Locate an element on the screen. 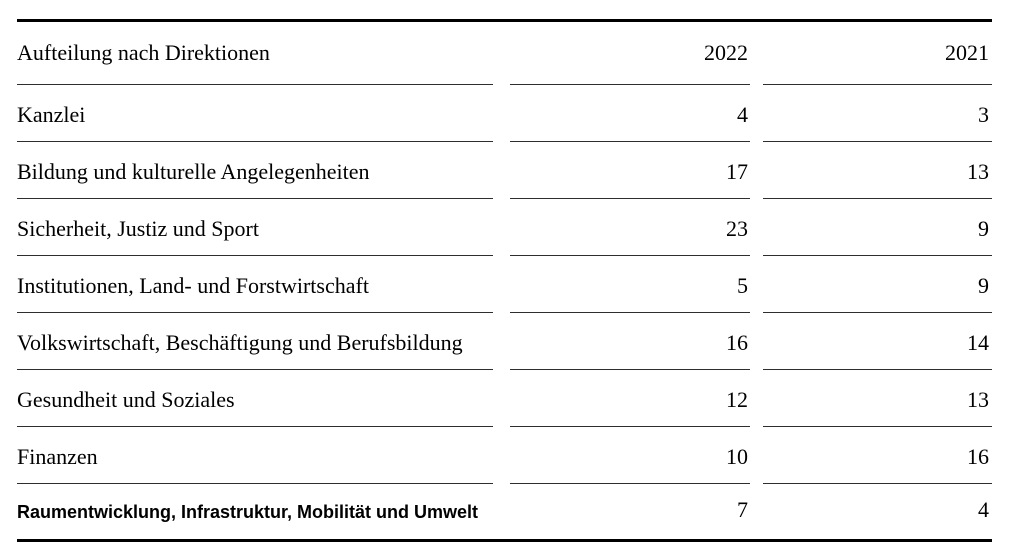 Image resolution: width=1027 pixels, height=554 pixels. row-label: Gesundheit und Soziales is located at coordinates (255, 398).